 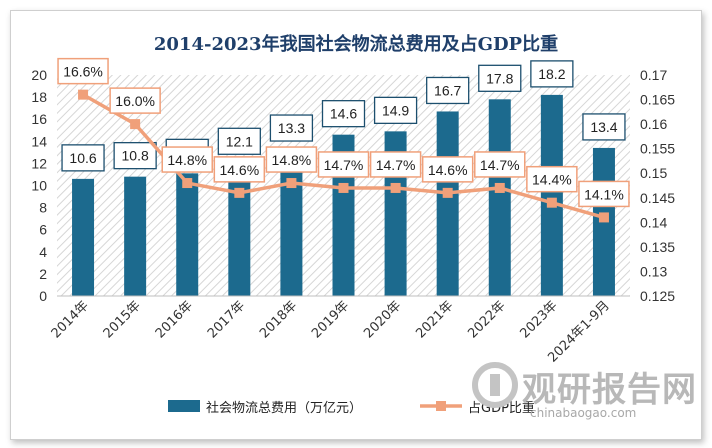 I want to click on bar-data-label: 17.8, so click(x=499, y=78).